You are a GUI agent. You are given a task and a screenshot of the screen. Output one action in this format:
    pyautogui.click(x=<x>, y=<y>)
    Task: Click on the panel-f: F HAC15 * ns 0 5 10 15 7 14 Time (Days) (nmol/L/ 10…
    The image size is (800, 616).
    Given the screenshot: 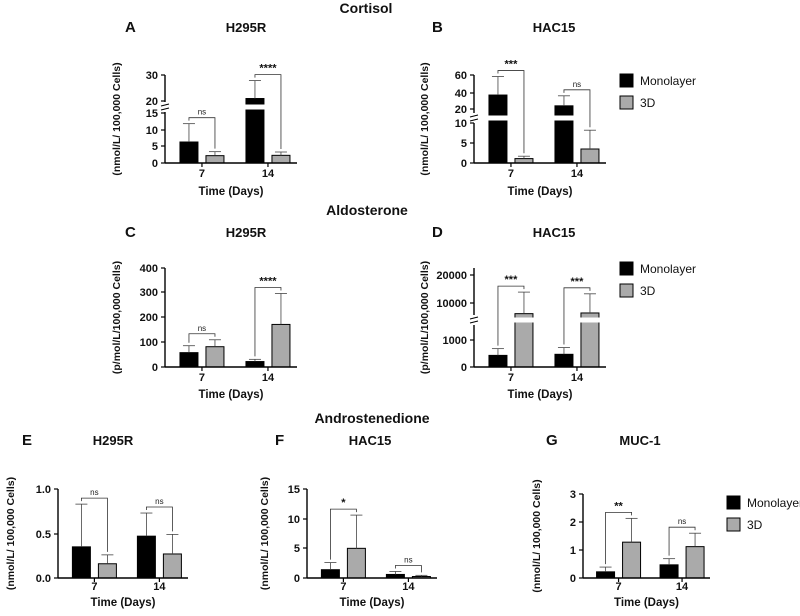 What is the action you would take?
    pyautogui.click(x=348, y=520)
    